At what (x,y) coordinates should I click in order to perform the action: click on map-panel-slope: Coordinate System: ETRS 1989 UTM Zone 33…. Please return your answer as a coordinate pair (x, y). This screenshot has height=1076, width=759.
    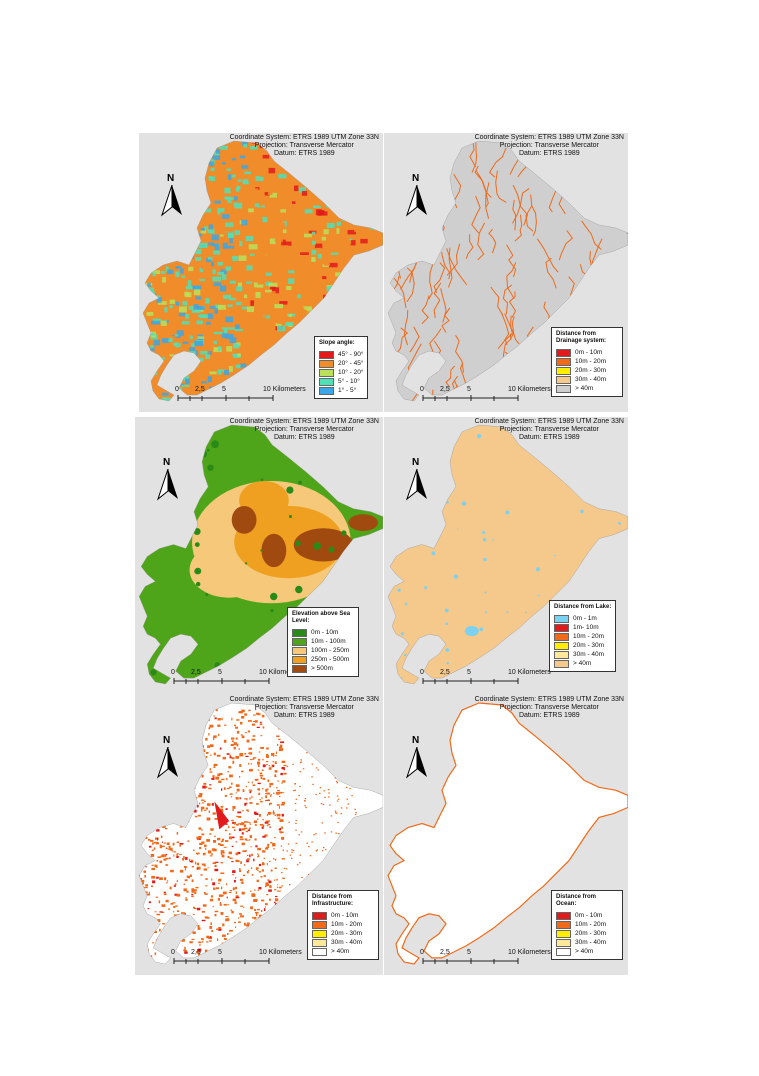
    Looking at the image, I should click on (261, 272).